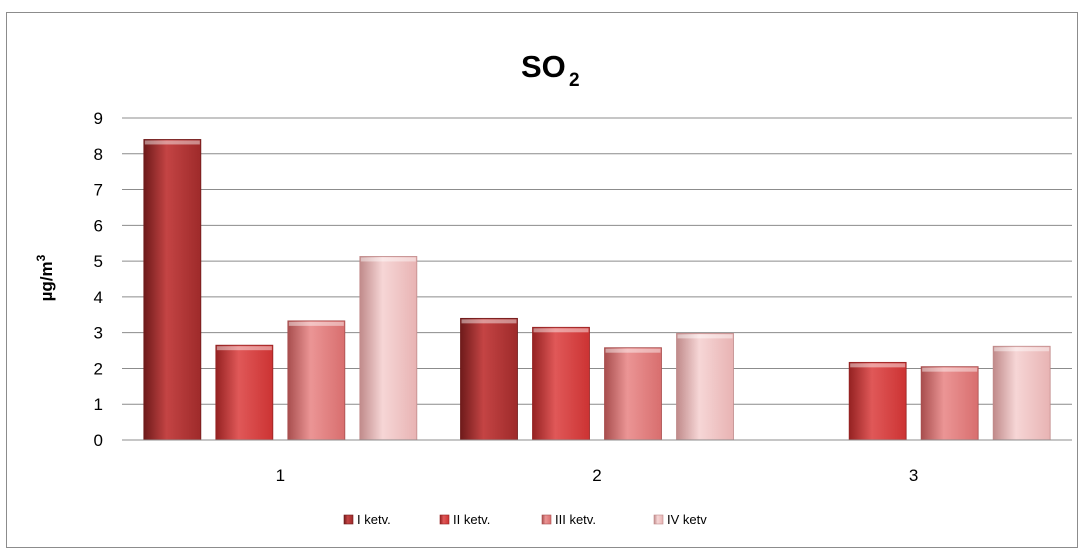 Image resolution: width=1088 pixels, height=551 pixels. I want to click on legend-item: II ketv., so click(464, 519).